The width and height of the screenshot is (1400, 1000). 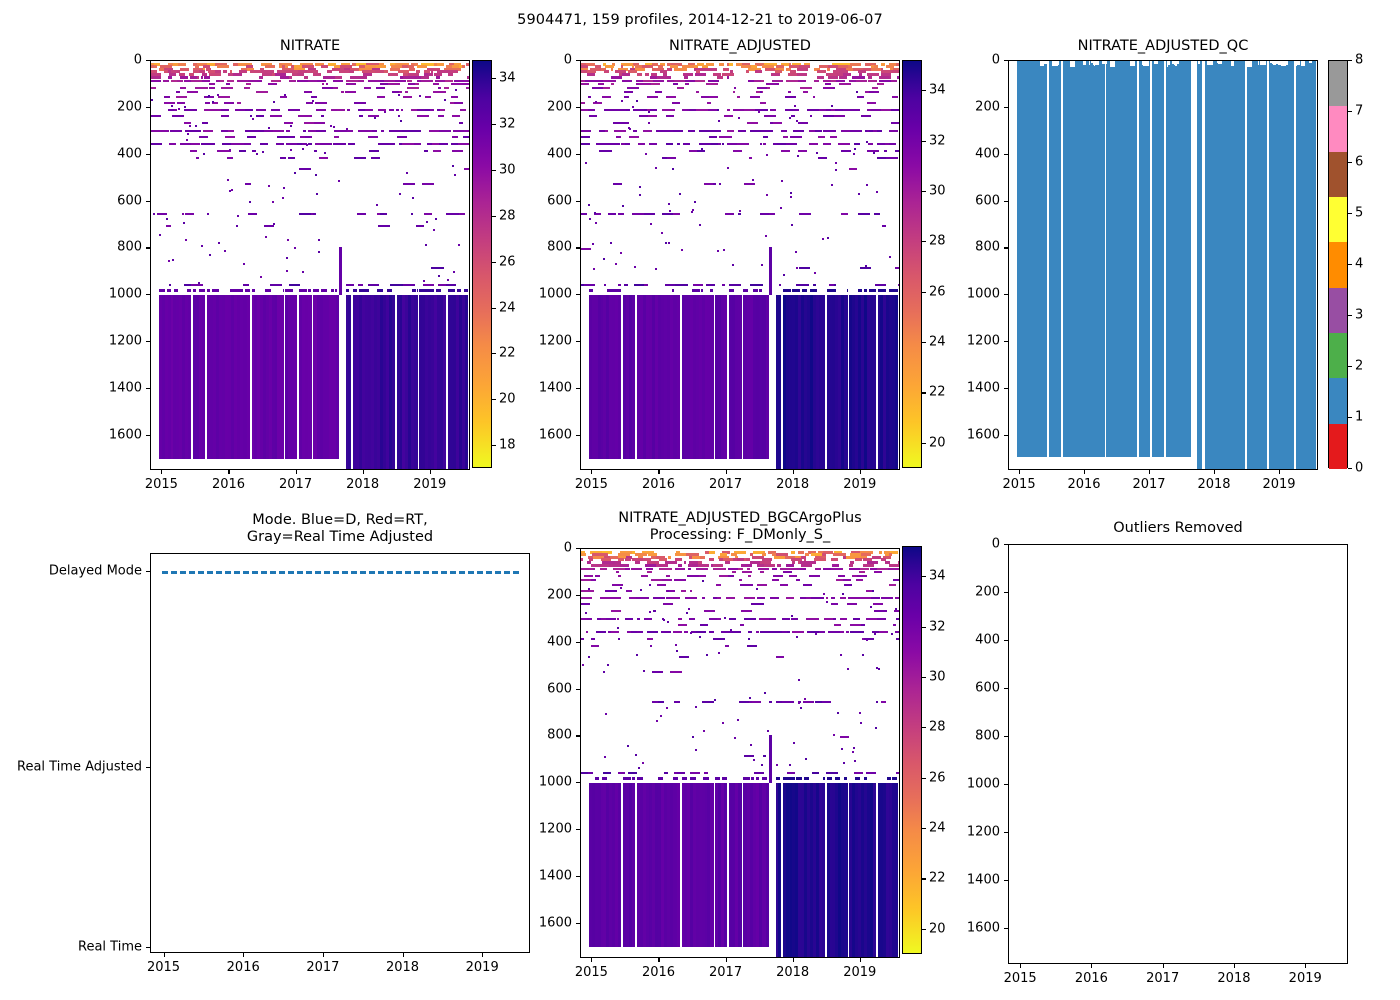 I want to click on bgcargoplus-ytick-label: 800, so click(x=559, y=735).